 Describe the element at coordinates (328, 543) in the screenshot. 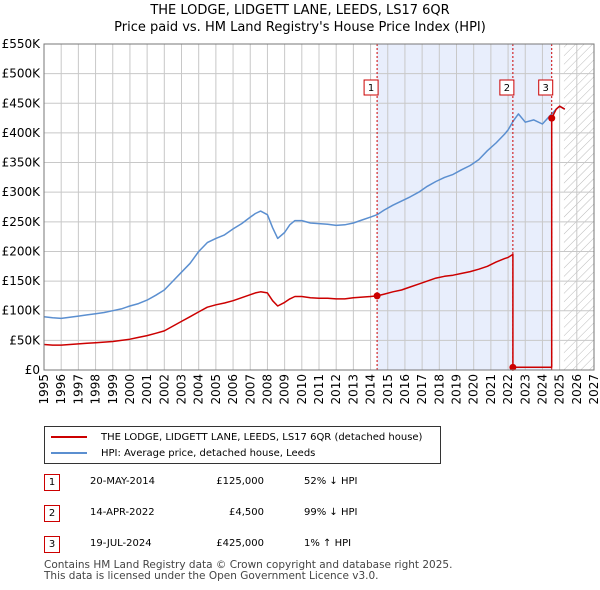

I see `transaction-hpi-diff: 1% ↑ HPI` at that location.